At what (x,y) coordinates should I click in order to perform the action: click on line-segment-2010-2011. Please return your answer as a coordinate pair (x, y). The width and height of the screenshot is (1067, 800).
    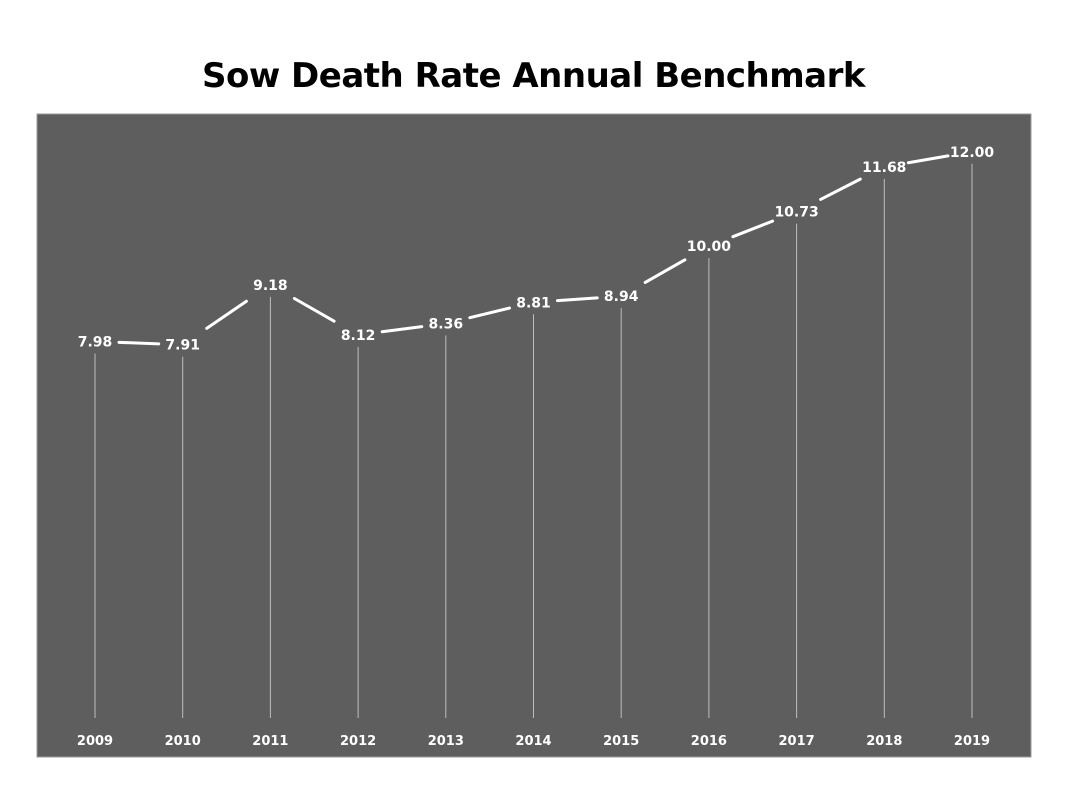
    Looking at the image, I should click on (226, 314).